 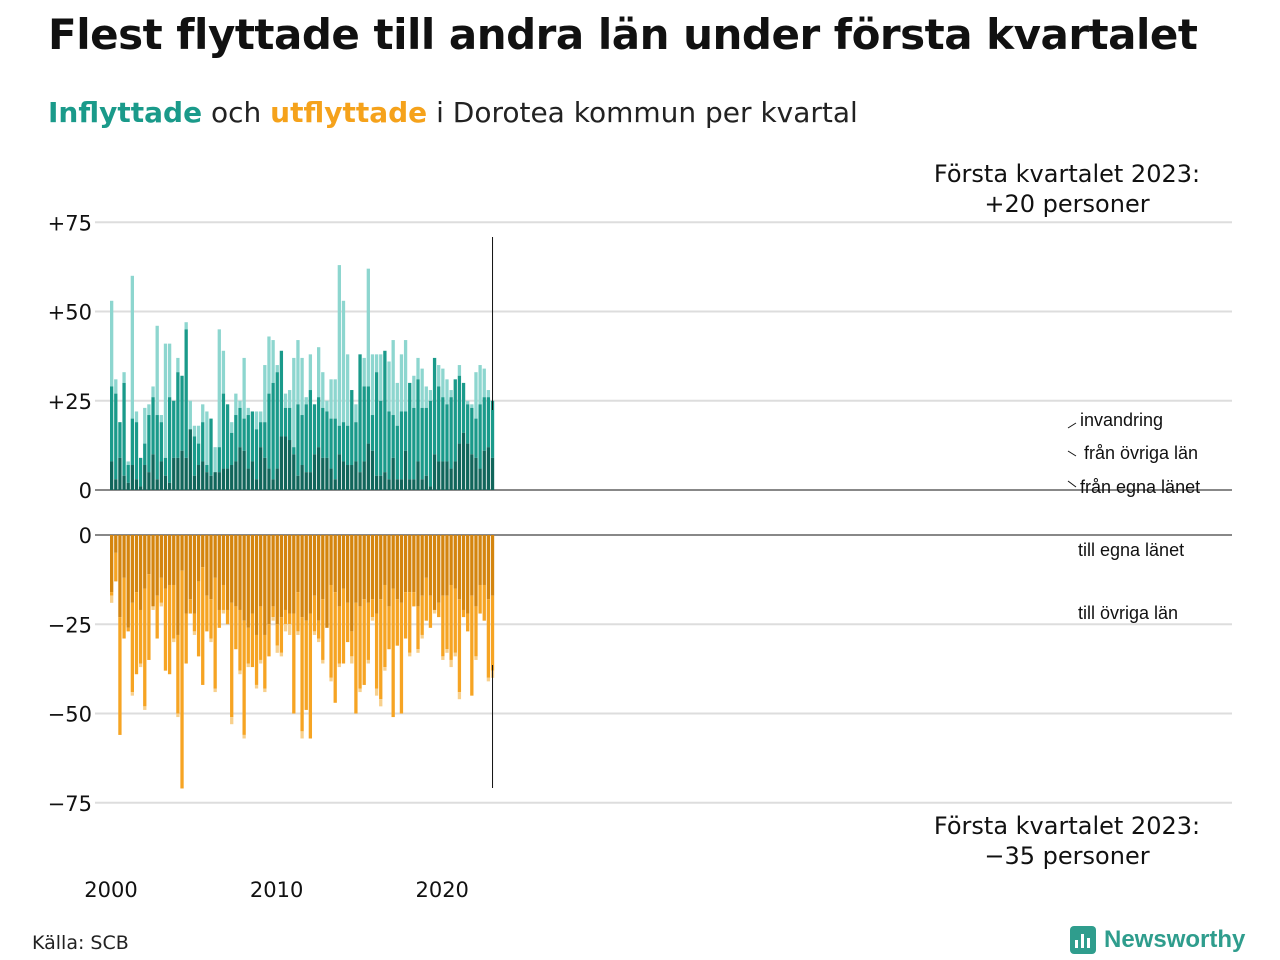 What do you see at coordinates (1072, 453) in the screenshot?
I see `legend-tick` at bounding box center [1072, 453].